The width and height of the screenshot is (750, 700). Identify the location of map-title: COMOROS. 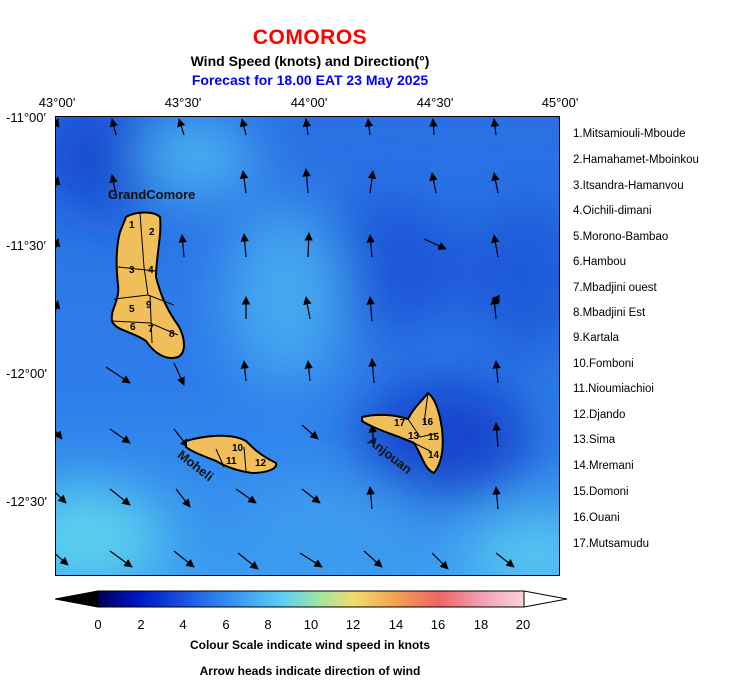
(310, 37).